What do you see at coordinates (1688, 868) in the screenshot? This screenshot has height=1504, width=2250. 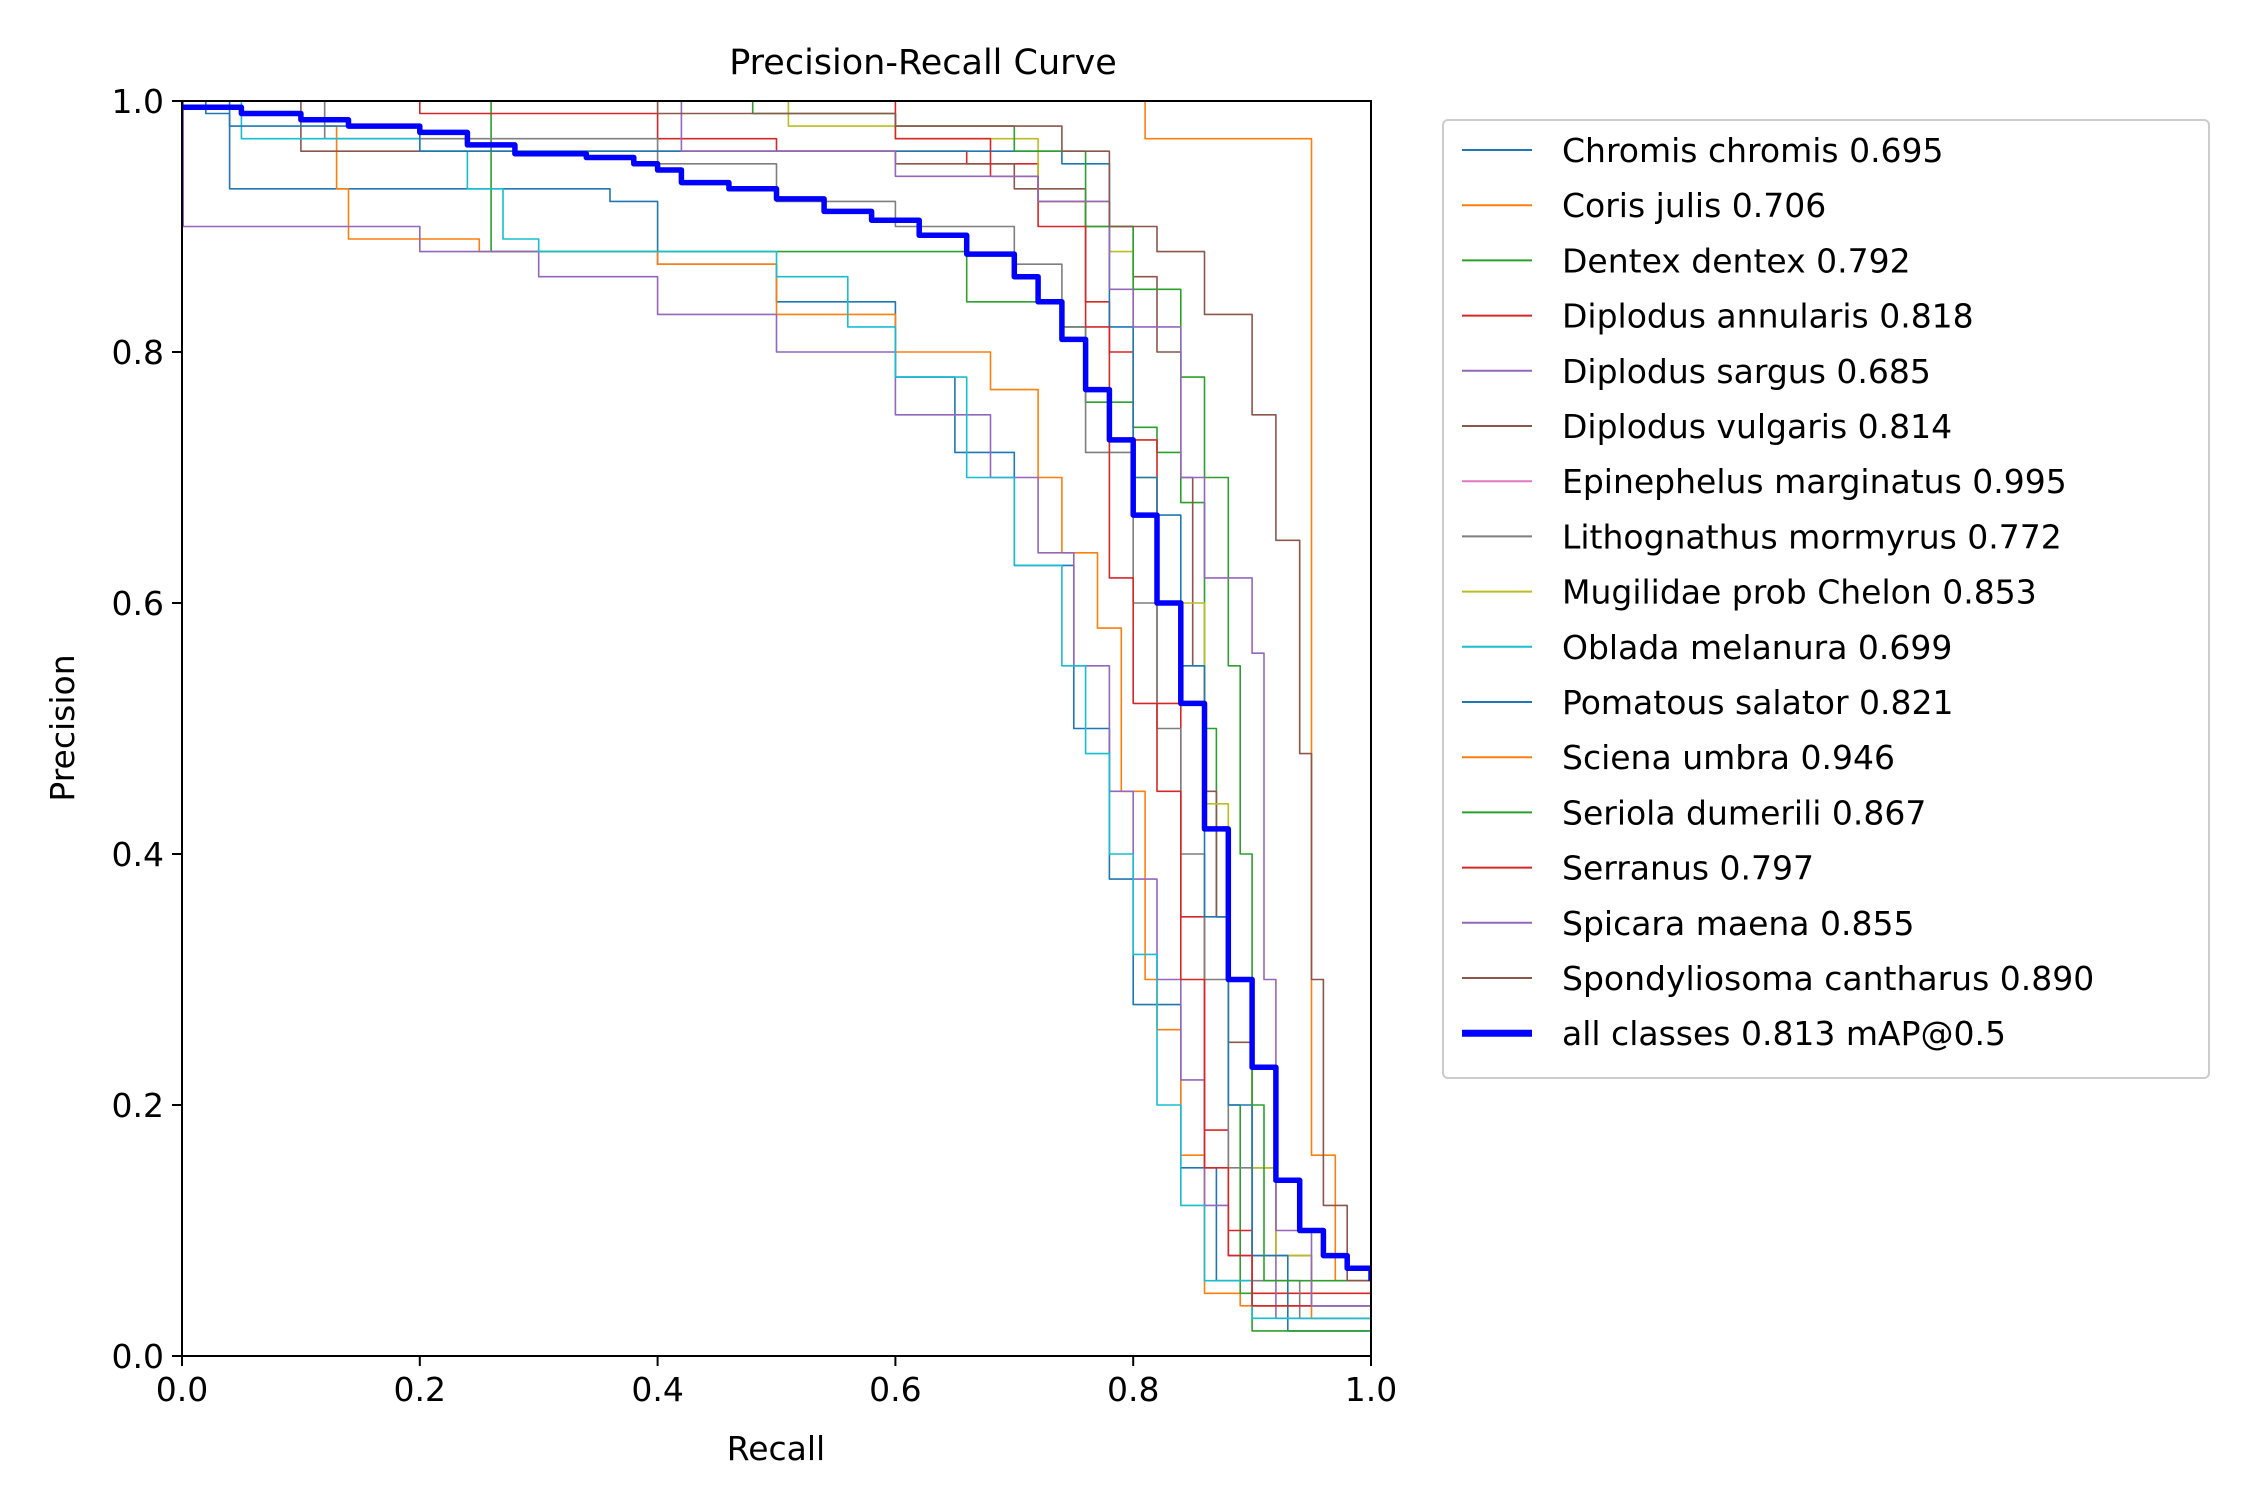 I see `legend-label: Serranus 0.797` at bounding box center [1688, 868].